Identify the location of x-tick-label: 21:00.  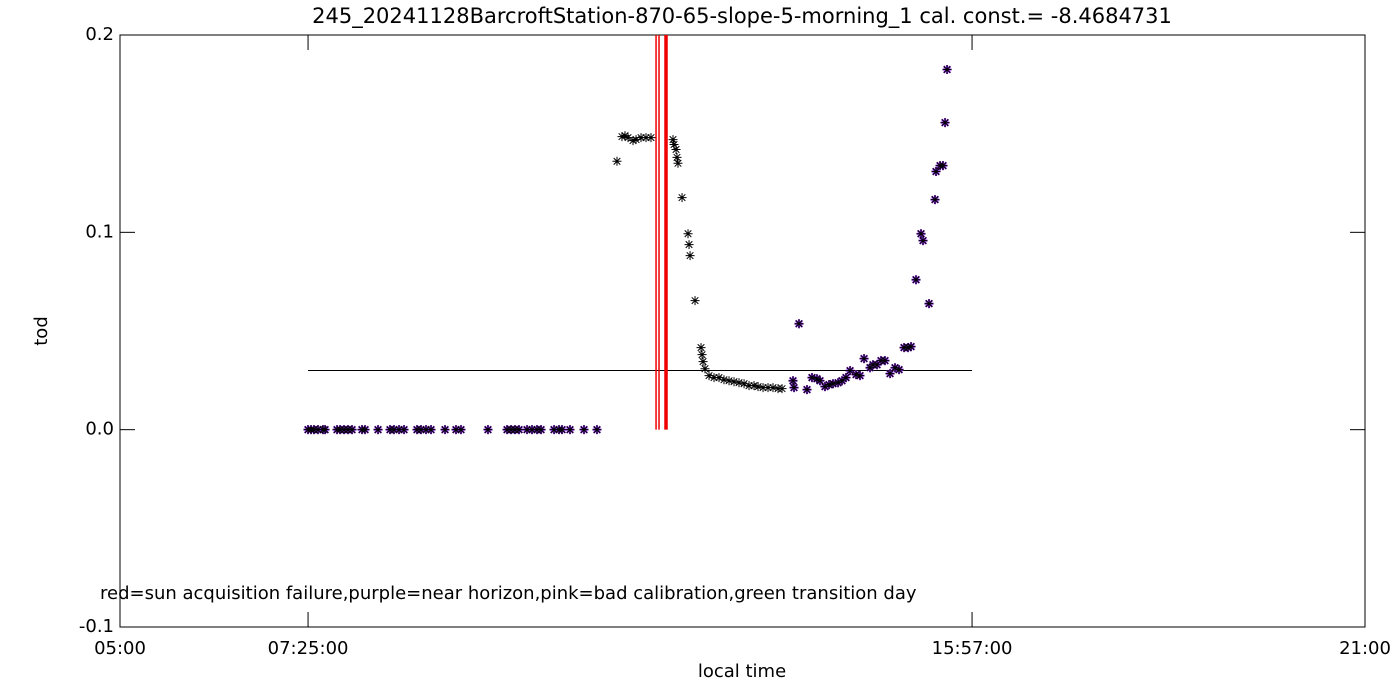
(1365, 648).